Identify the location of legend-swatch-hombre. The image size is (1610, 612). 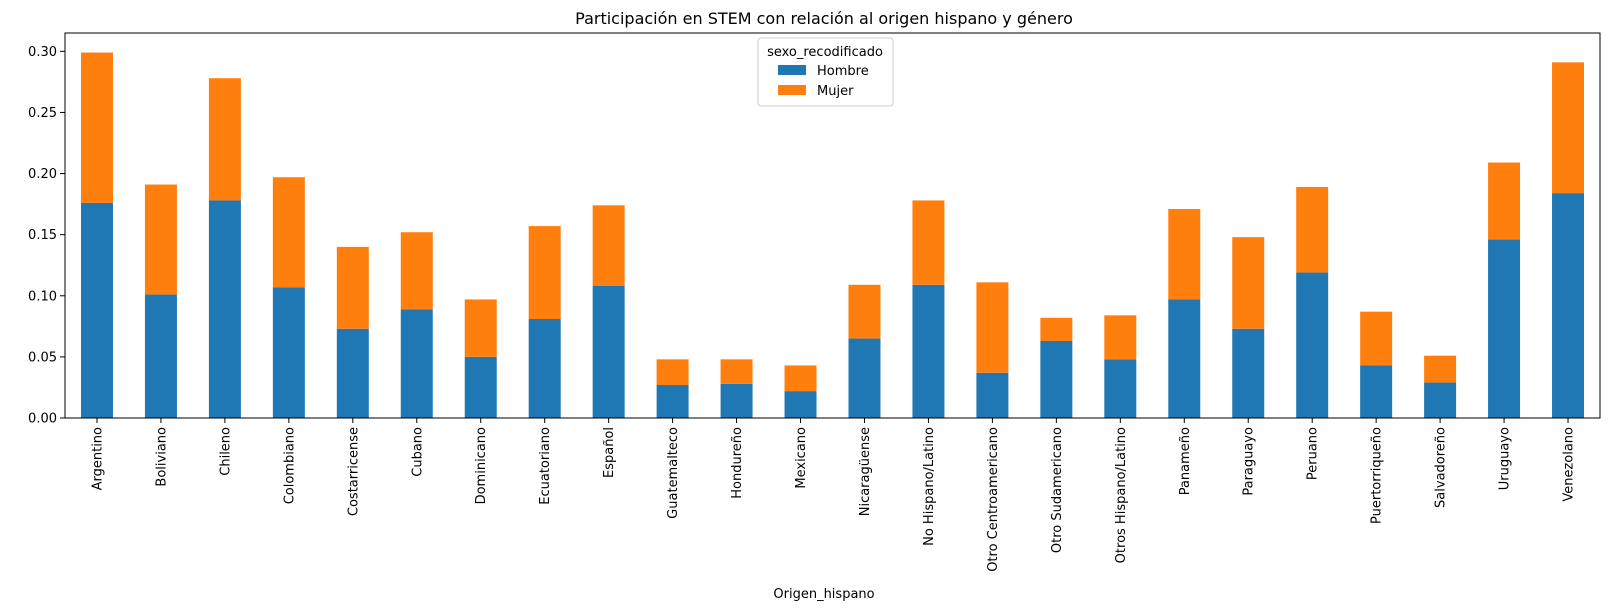
(792, 70).